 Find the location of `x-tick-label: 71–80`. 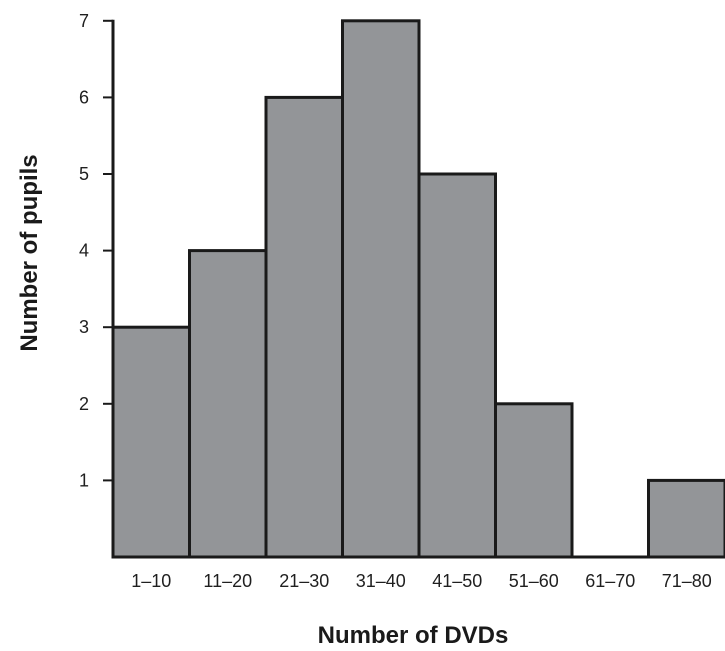

x-tick-label: 71–80 is located at coordinates (687, 581).